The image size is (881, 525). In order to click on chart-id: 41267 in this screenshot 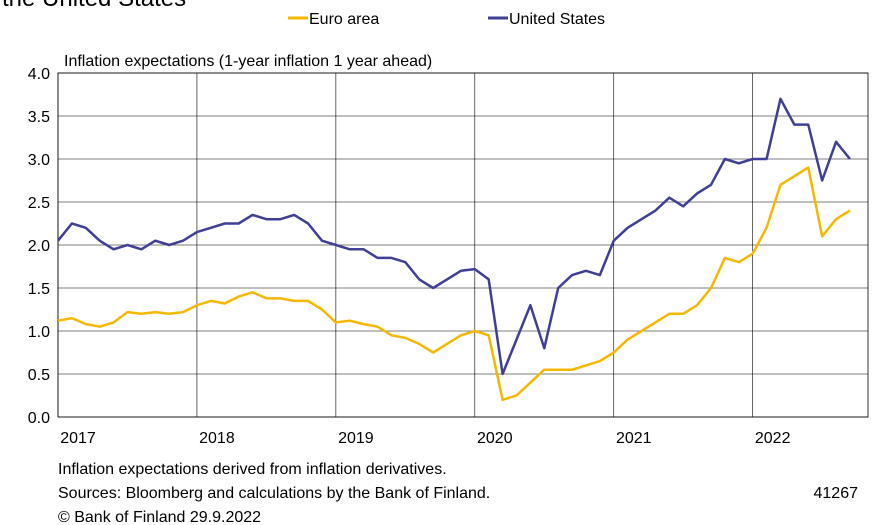, I will do `click(836, 493)`.